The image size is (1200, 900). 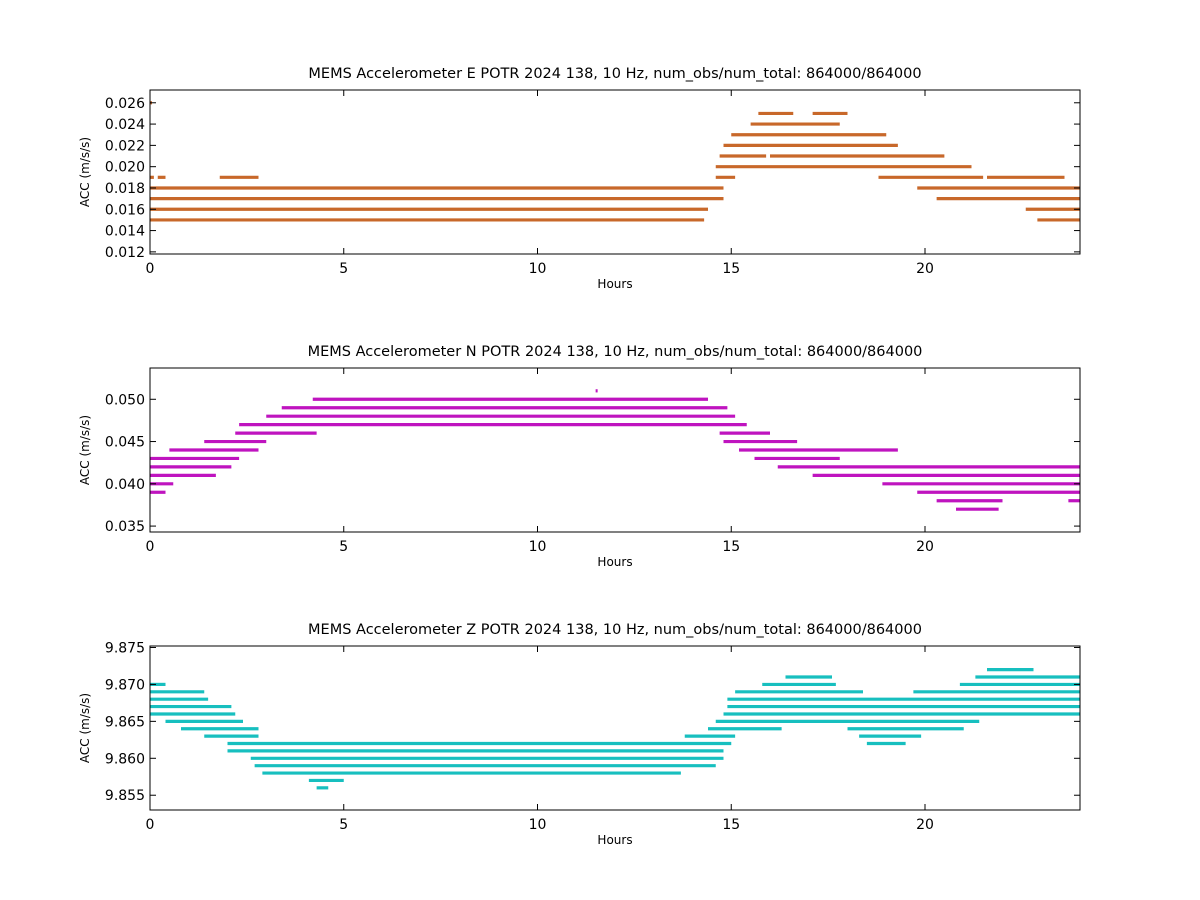 What do you see at coordinates (125, 759) in the screenshot?
I see `y-tick-label: 9.860` at bounding box center [125, 759].